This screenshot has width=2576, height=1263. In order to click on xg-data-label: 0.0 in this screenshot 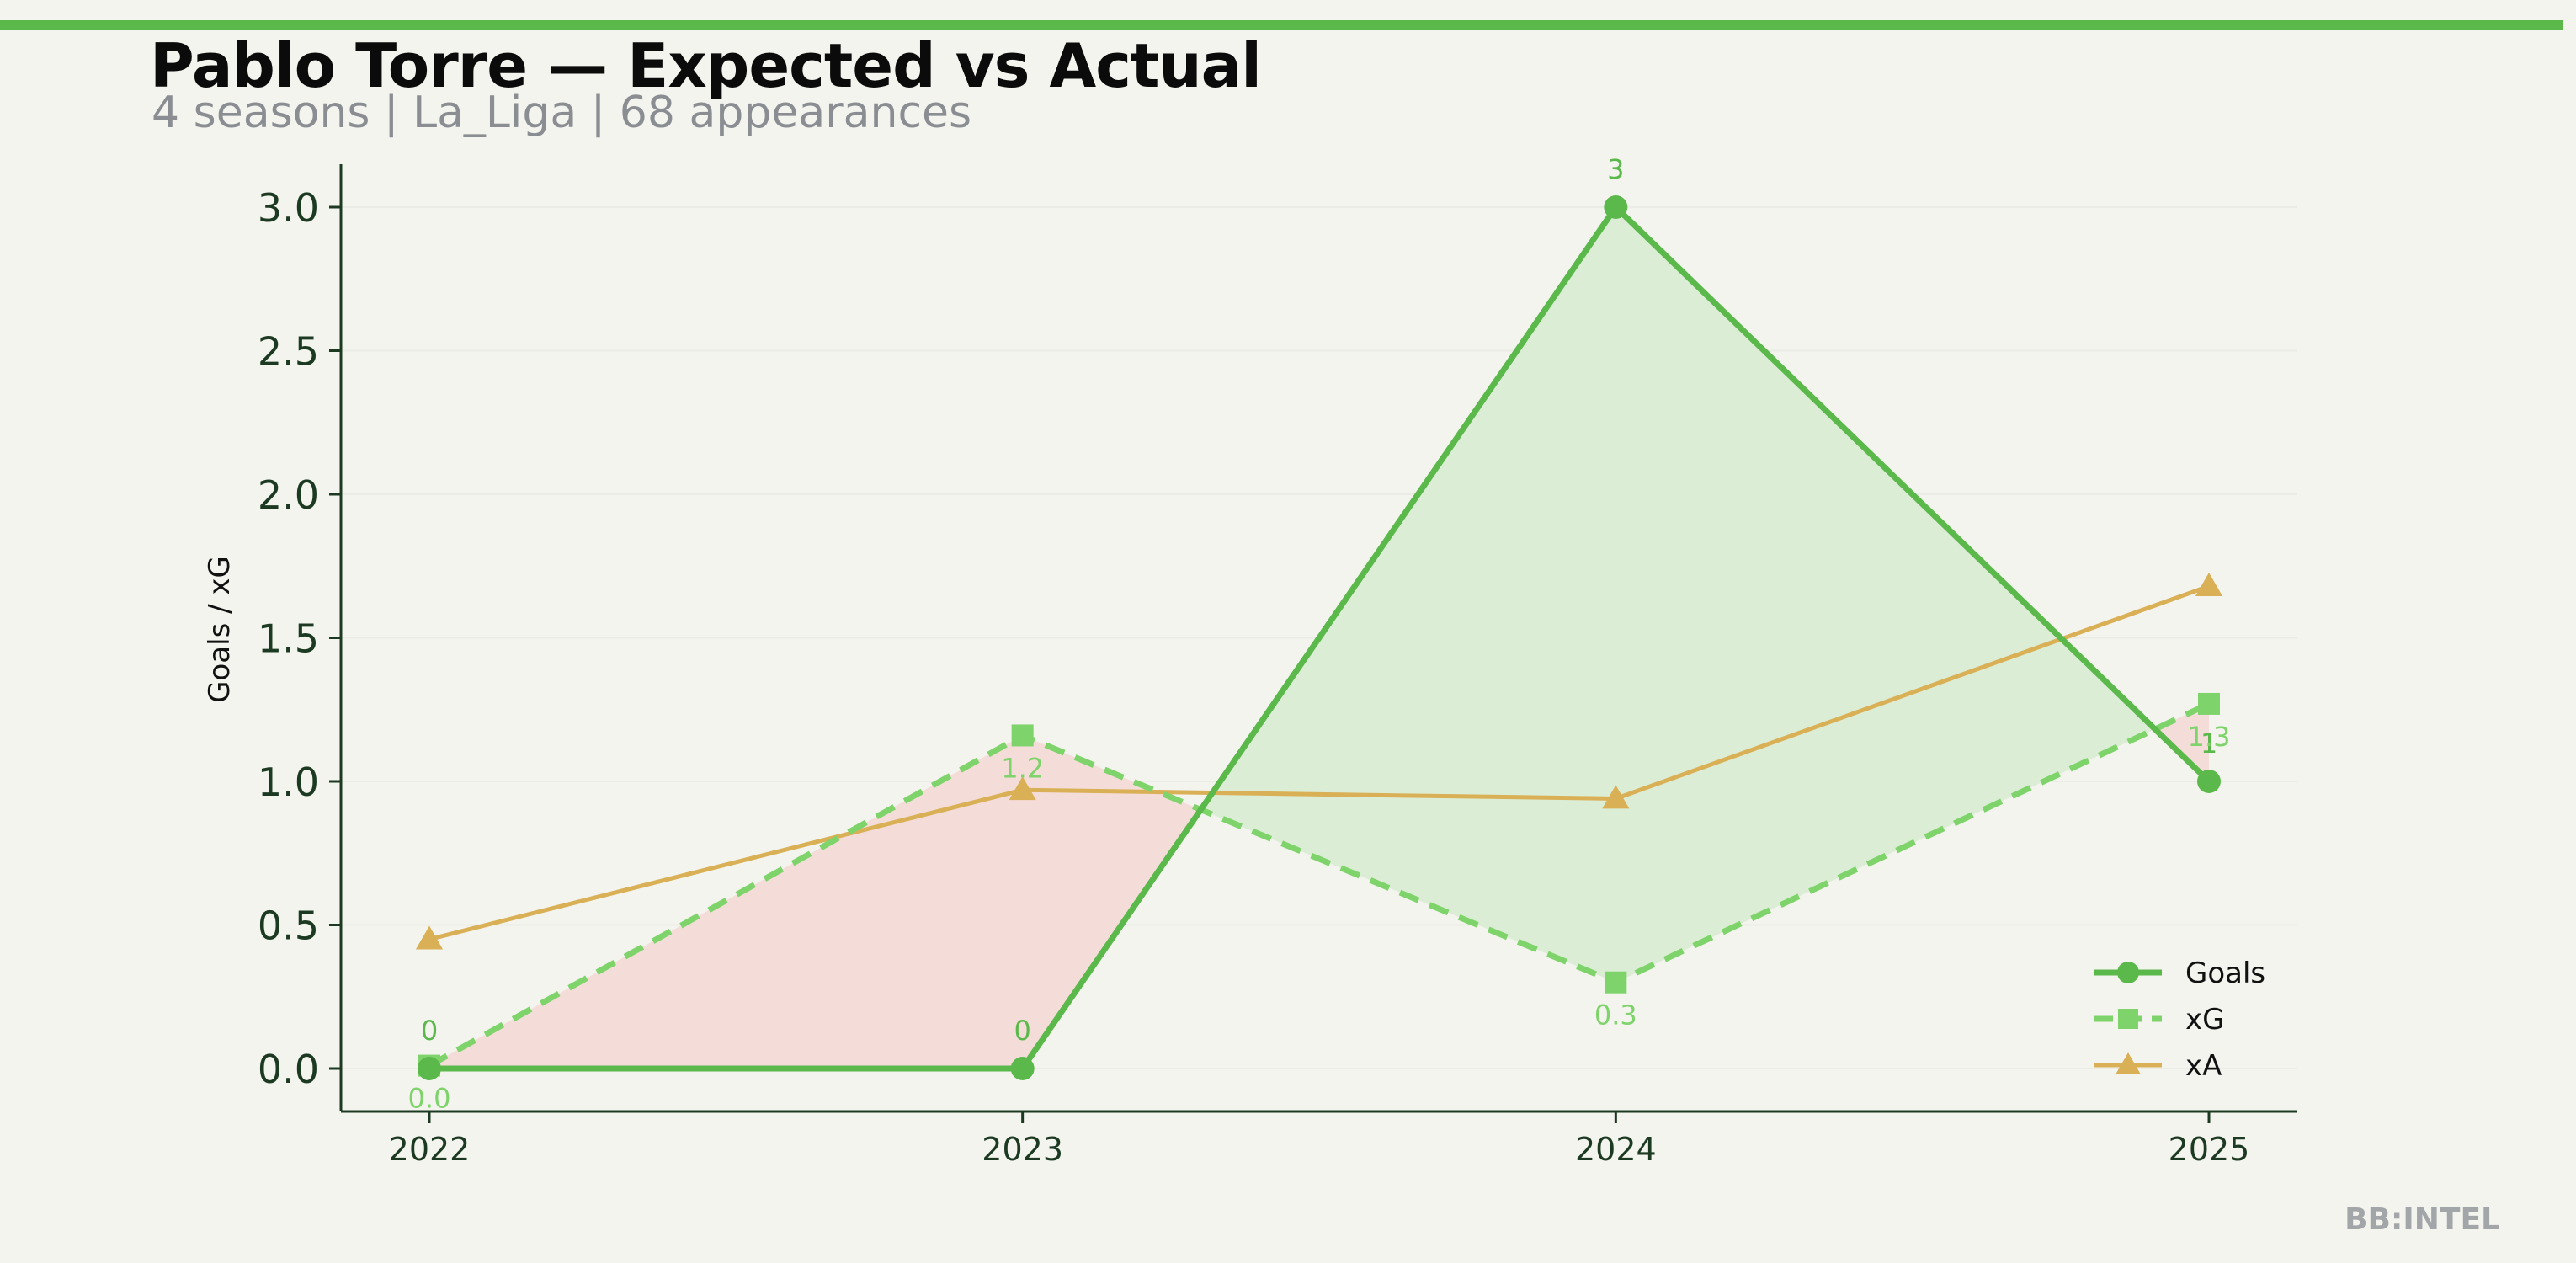, I will do `click(430, 1099)`.